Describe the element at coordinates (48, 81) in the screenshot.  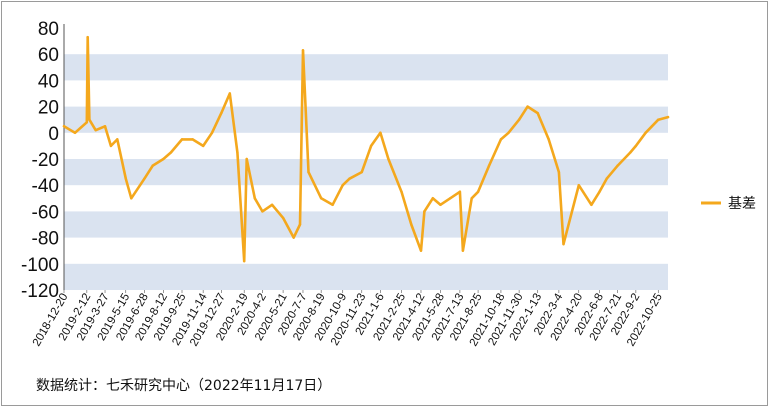
I see `y-tick-label: 40` at that location.